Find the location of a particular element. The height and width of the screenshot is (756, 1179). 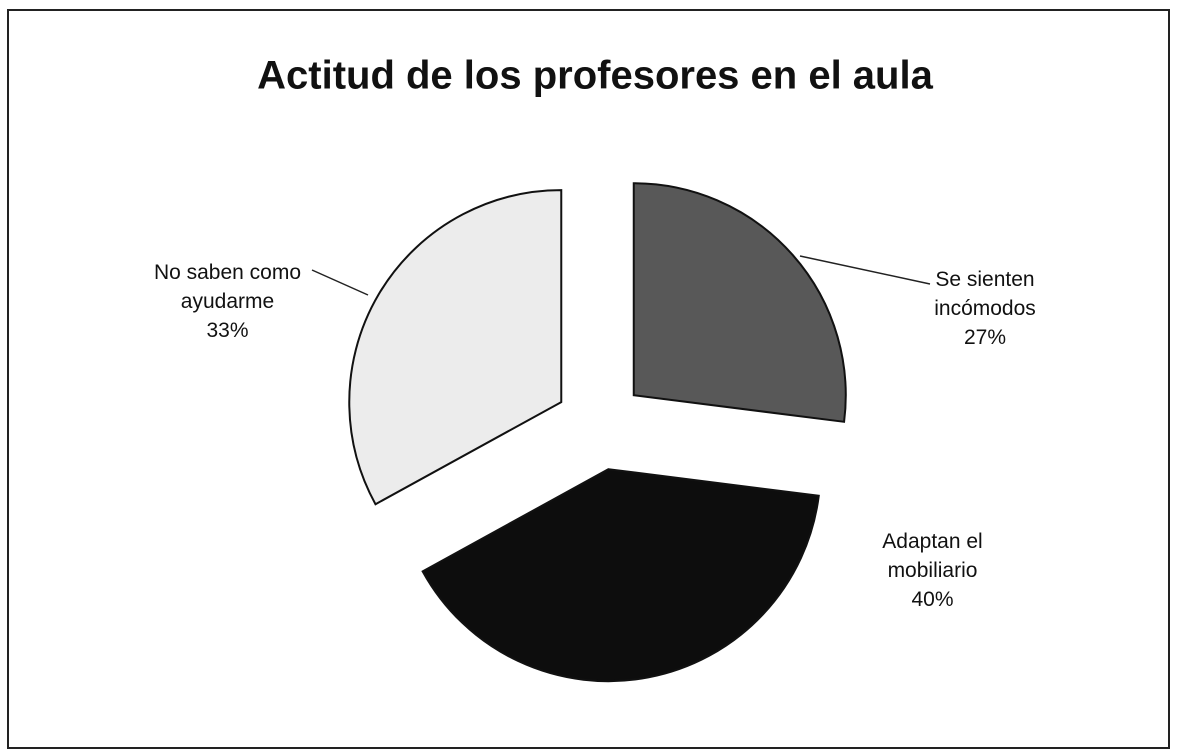

value-label: 33% is located at coordinates (227, 330).